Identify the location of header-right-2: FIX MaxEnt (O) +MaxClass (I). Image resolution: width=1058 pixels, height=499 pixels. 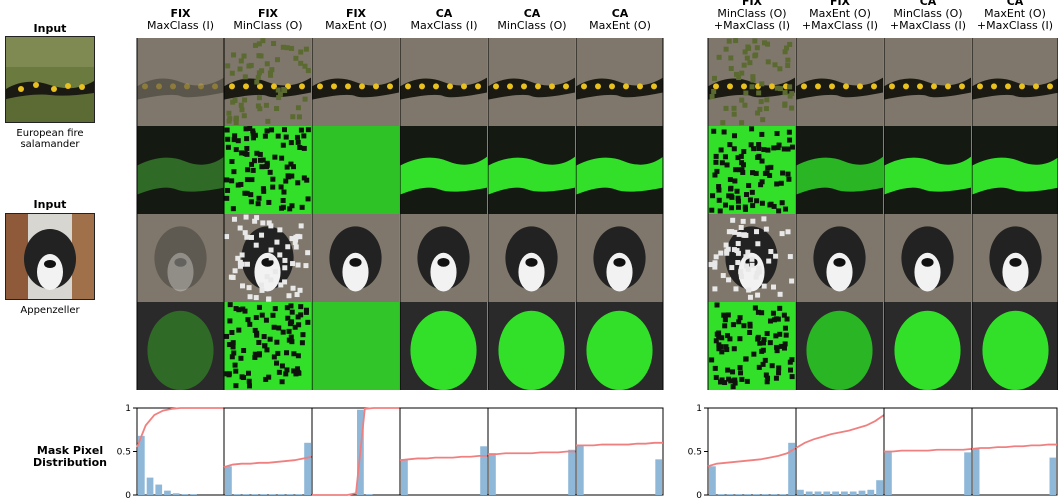
(840, 16).